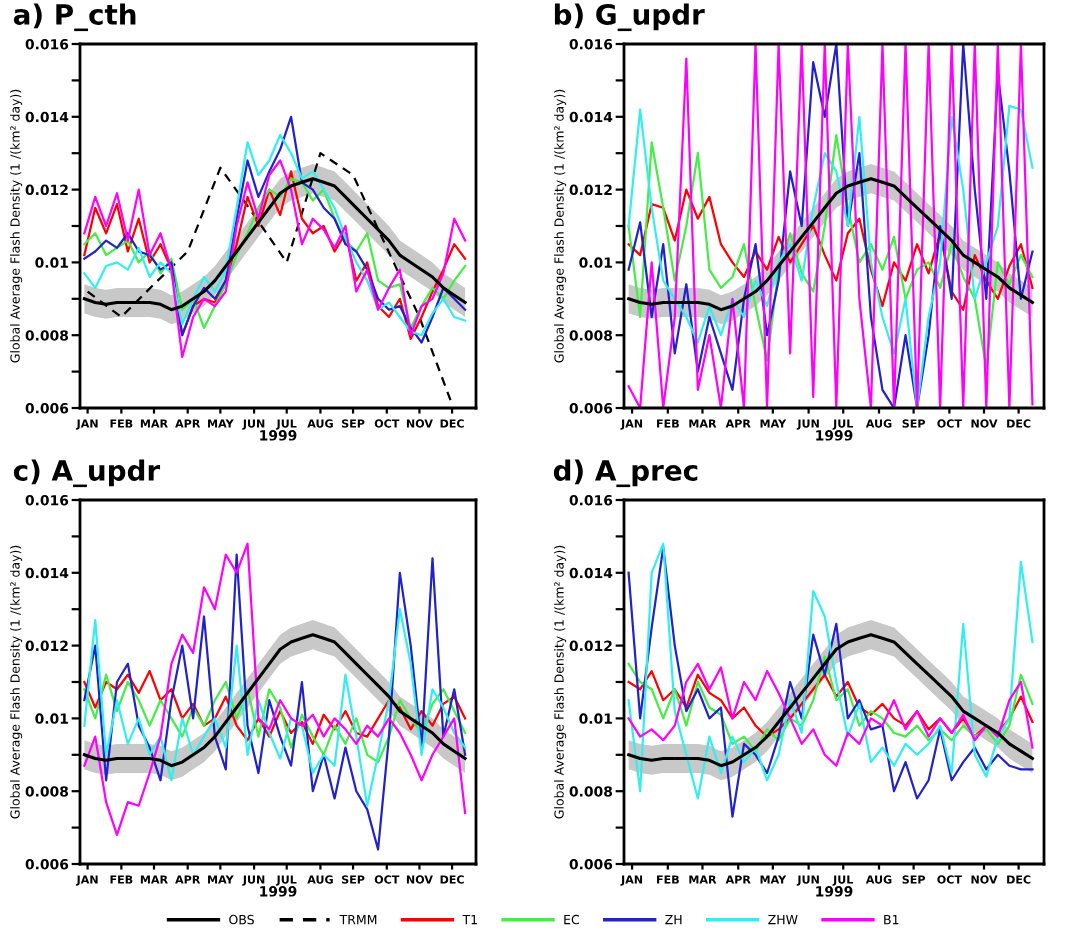  What do you see at coordinates (625, 473) in the screenshot?
I see `chart-title: d) A_prec` at bounding box center [625, 473].